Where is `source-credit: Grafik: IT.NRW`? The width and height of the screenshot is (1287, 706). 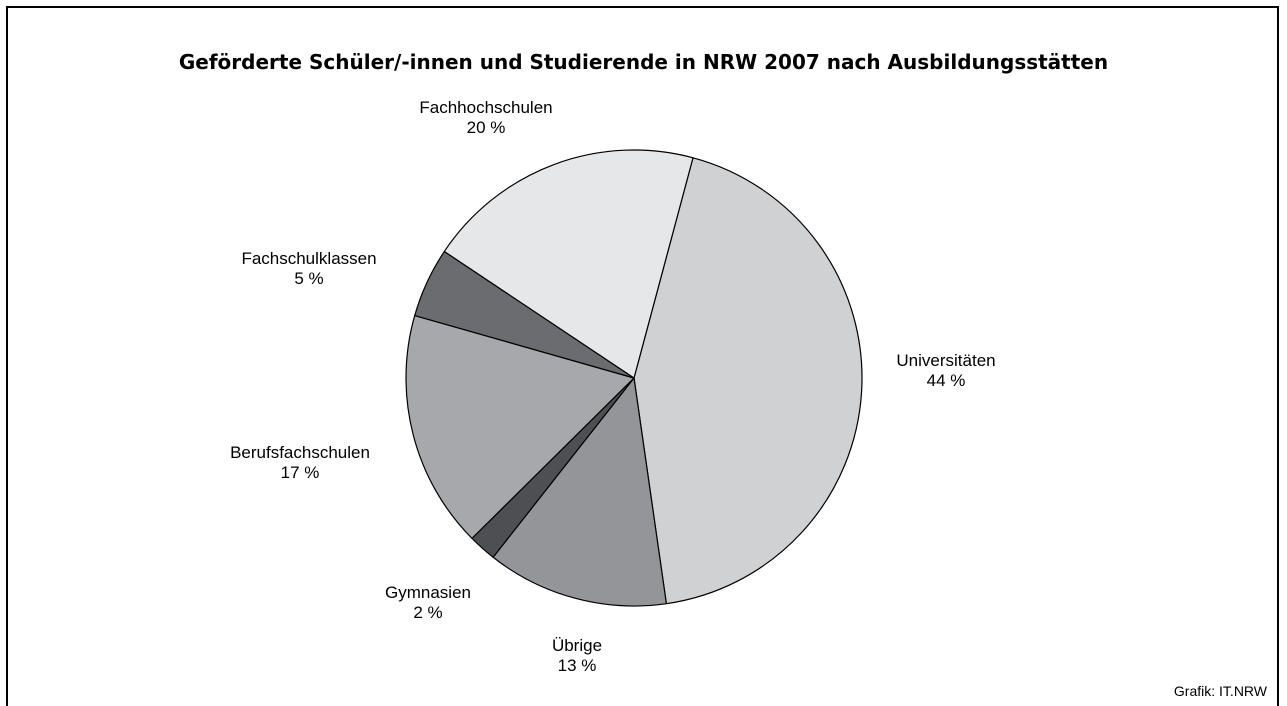 source-credit: Grafik: IT.NRW is located at coordinates (1220, 691).